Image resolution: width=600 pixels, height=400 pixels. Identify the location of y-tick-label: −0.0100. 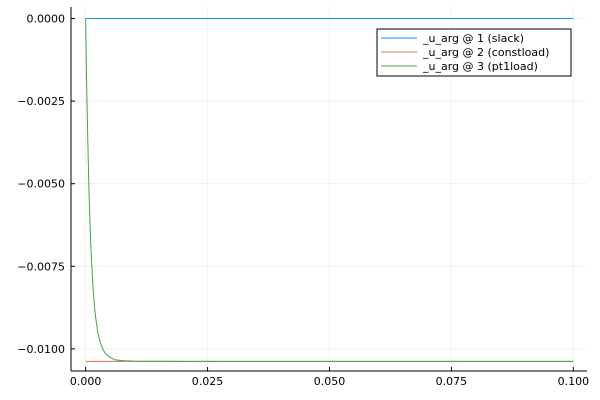
(41, 349).